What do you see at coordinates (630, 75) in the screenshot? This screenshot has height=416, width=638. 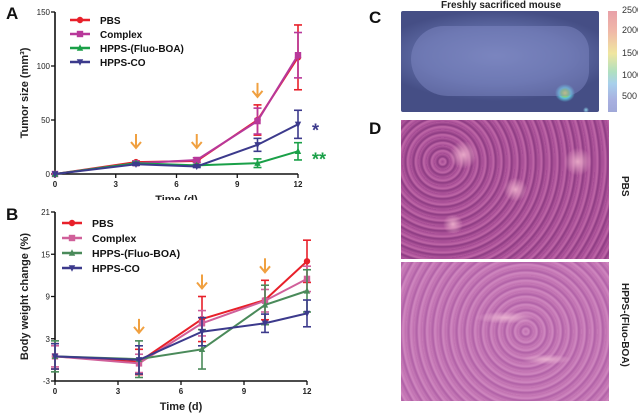 I see `colorbar-tick: 1000` at bounding box center [630, 75].